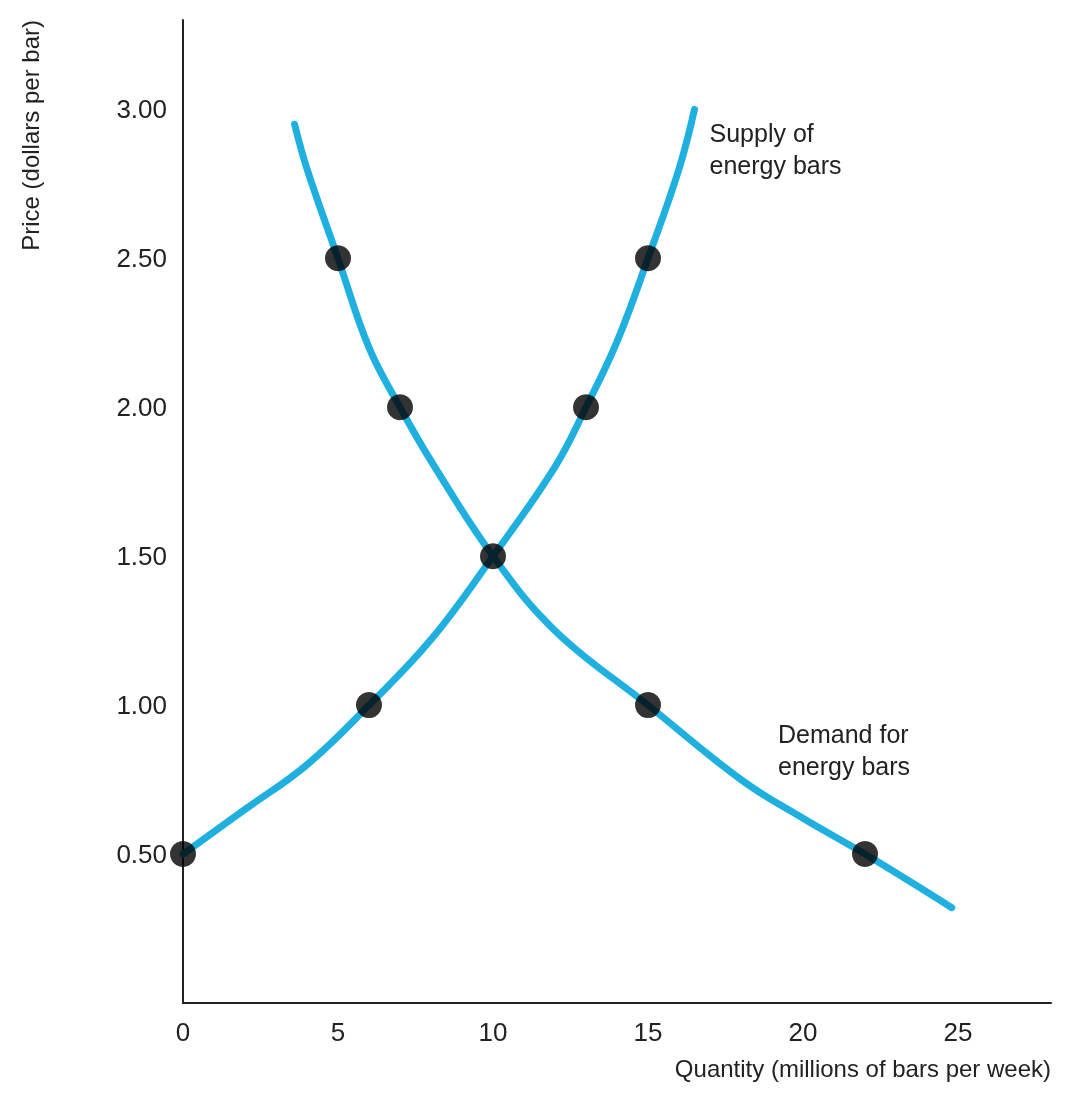 Image resolution: width=1071 pixels, height=1117 pixels. I want to click on x-tick-label: 0, so click(183, 1032).